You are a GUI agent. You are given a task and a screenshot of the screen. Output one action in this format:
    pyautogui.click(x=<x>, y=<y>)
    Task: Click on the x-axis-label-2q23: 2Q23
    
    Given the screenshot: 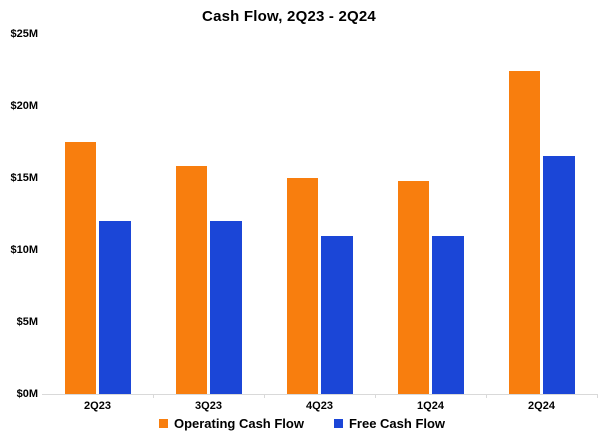 What is the action you would take?
    pyautogui.click(x=97, y=406)
    